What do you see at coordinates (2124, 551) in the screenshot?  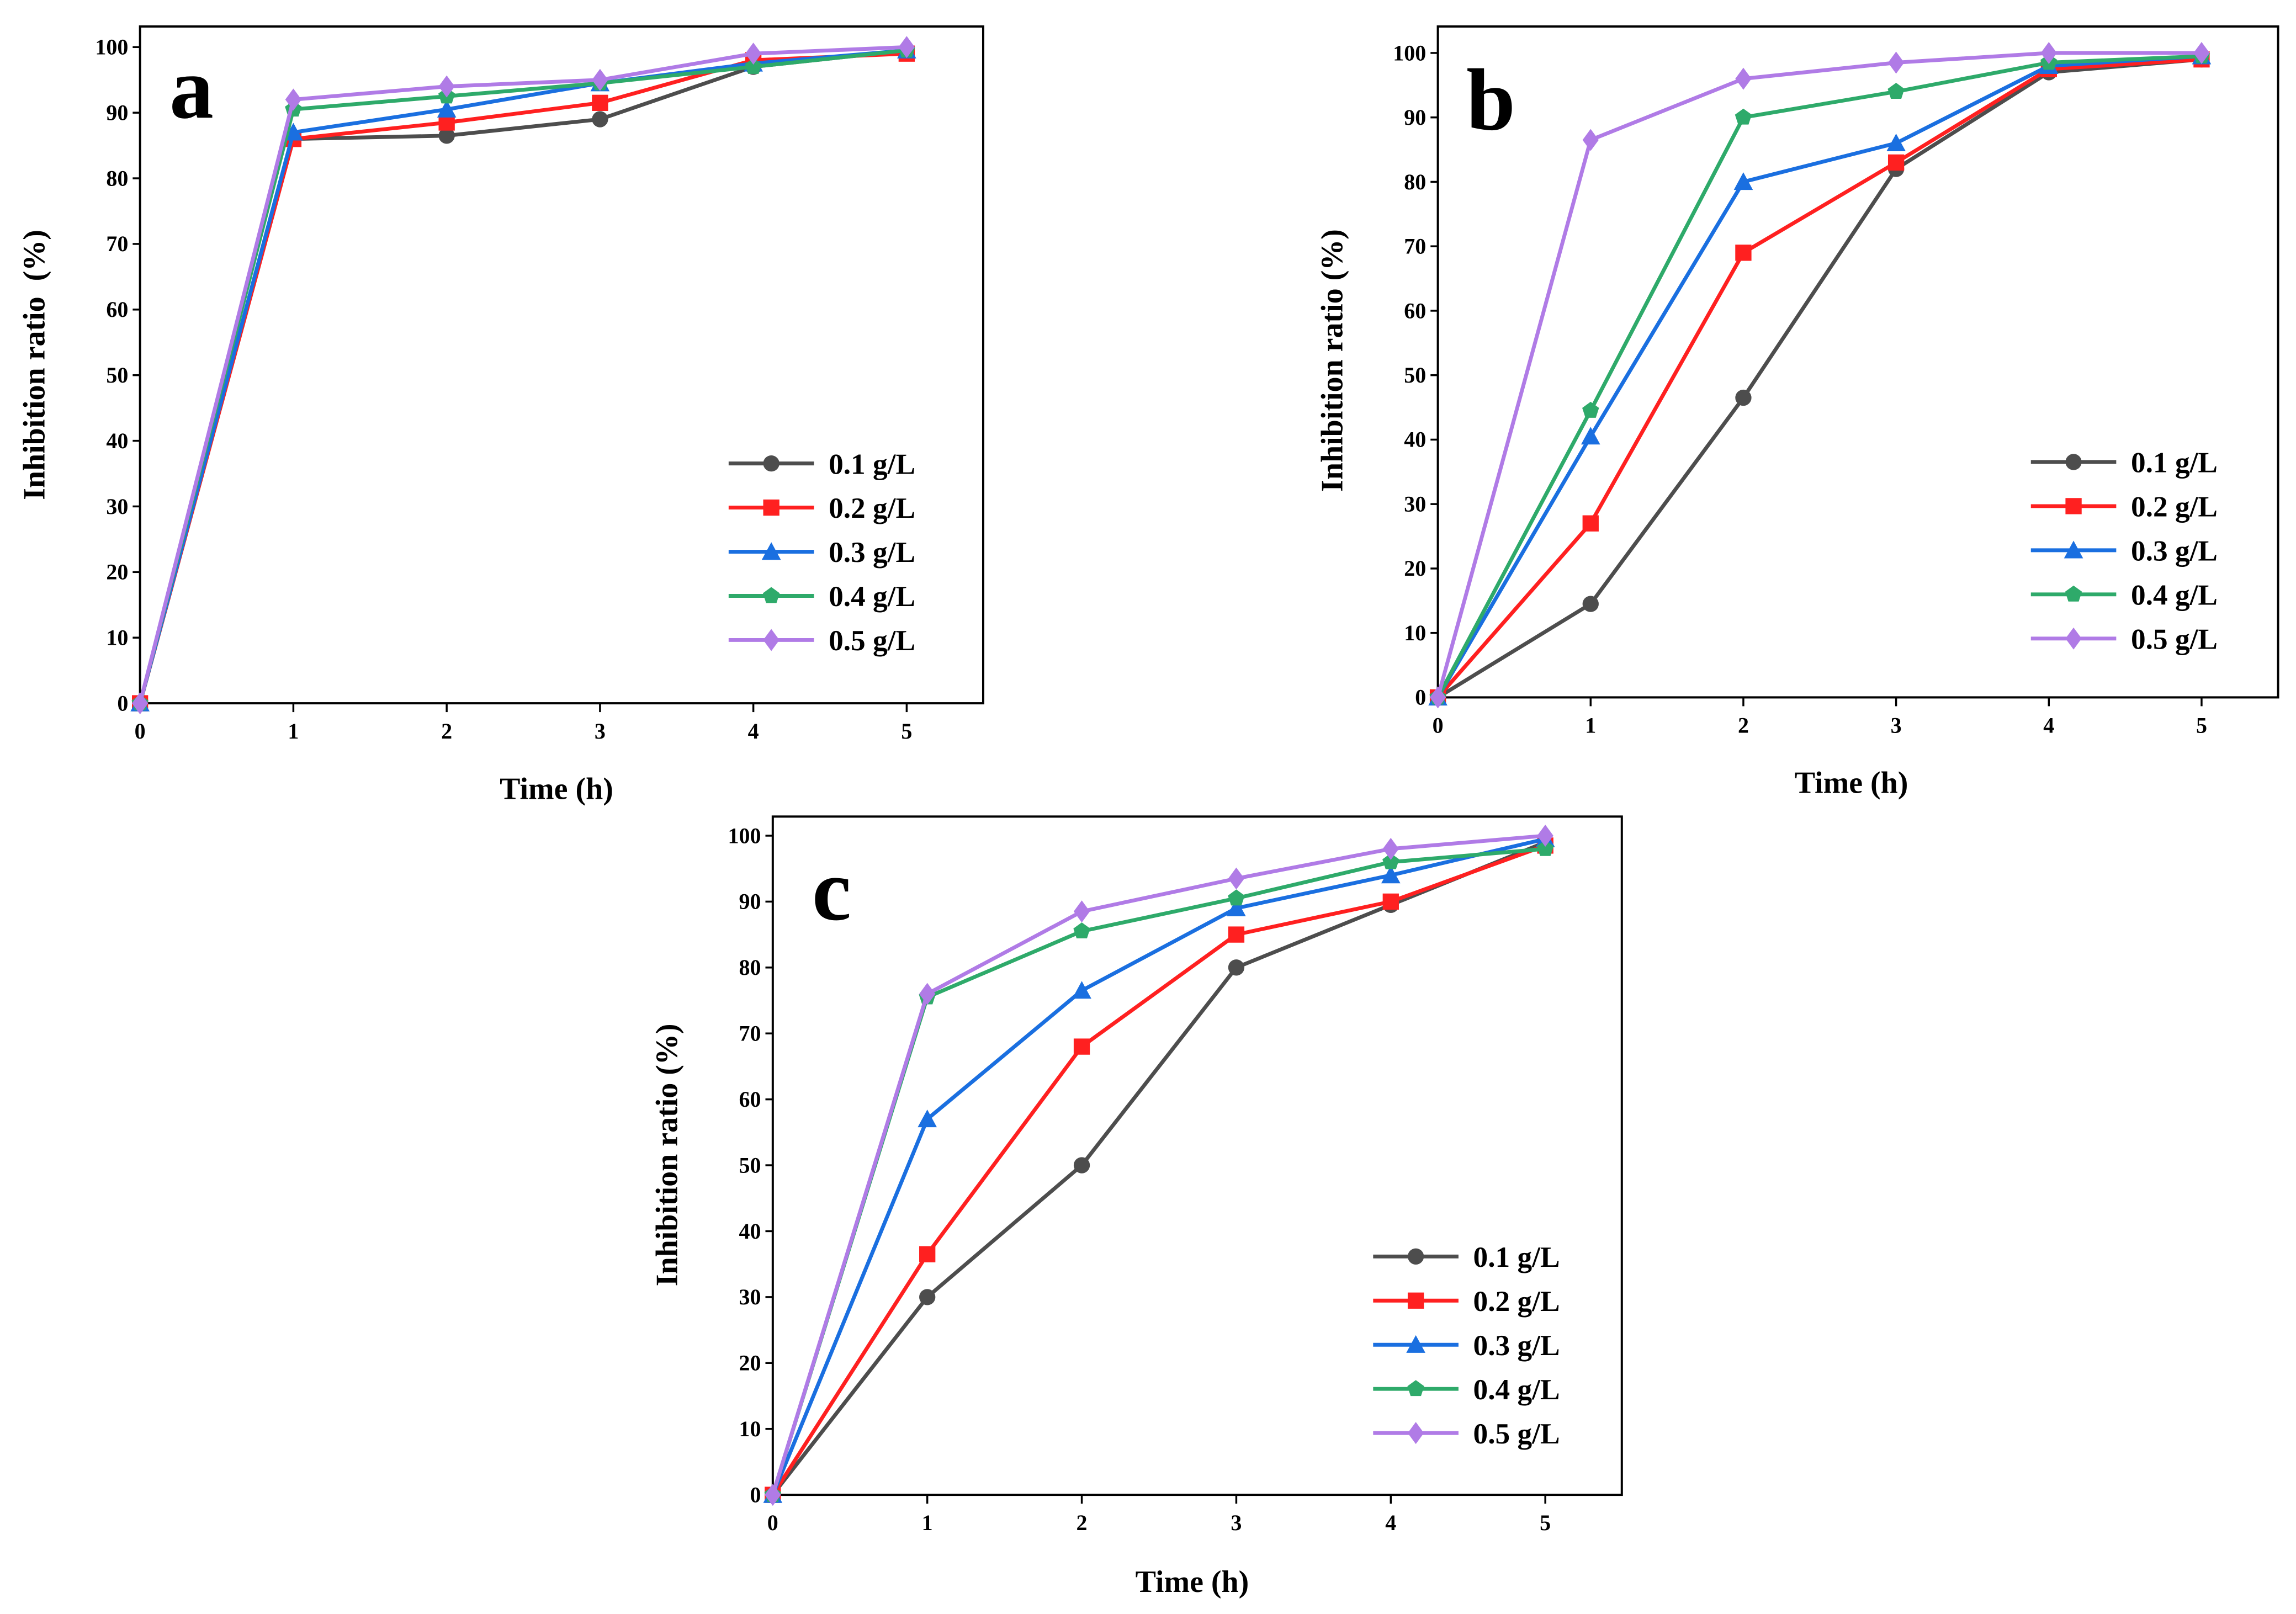 I see `legend-item: 0.3 g/L` at bounding box center [2124, 551].